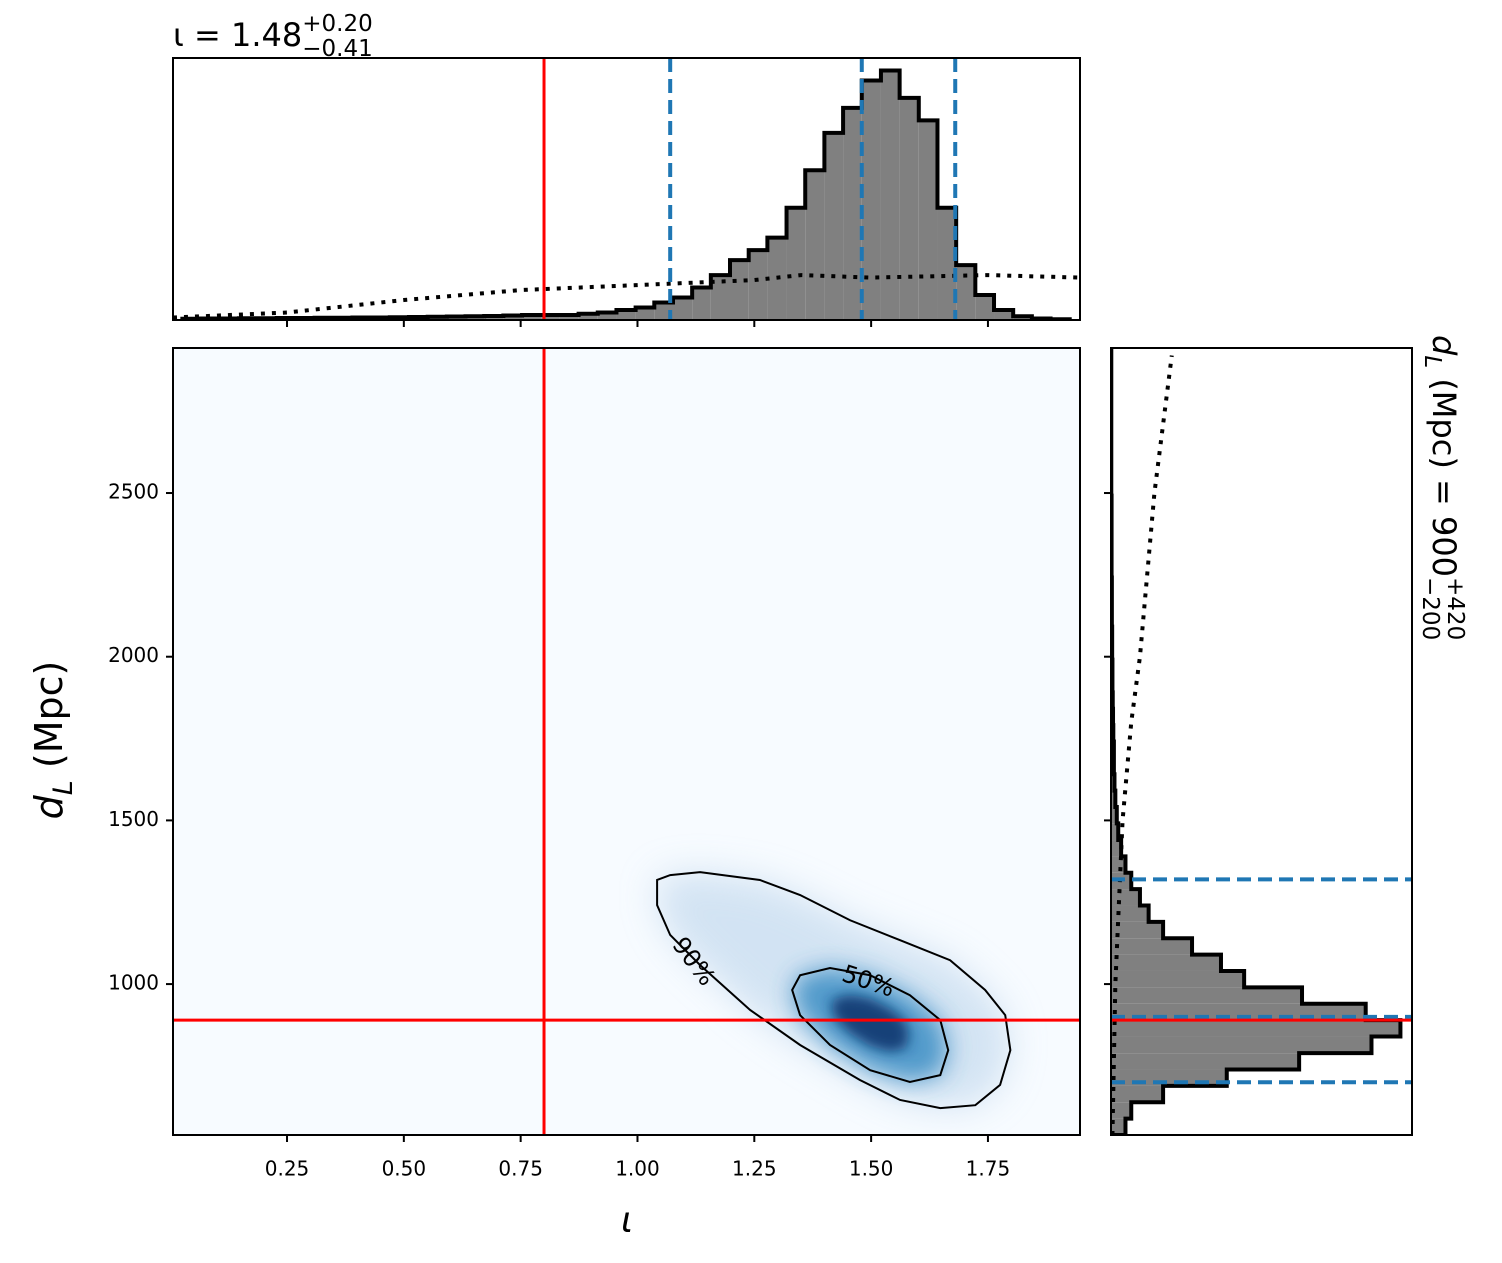 The image size is (1502, 1263). I want to click on y-marginal, so click(1261, 741).